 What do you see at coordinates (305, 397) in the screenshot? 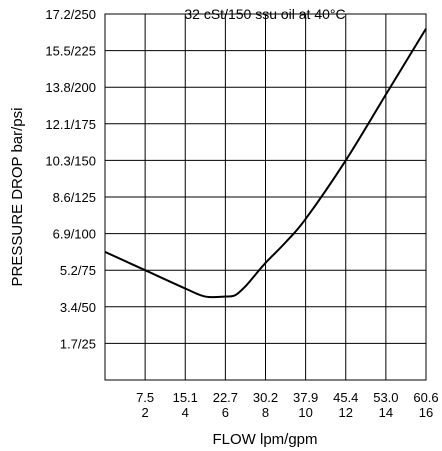
I see `x-tick-label-lpm: 37.9` at bounding box center [305, 397].